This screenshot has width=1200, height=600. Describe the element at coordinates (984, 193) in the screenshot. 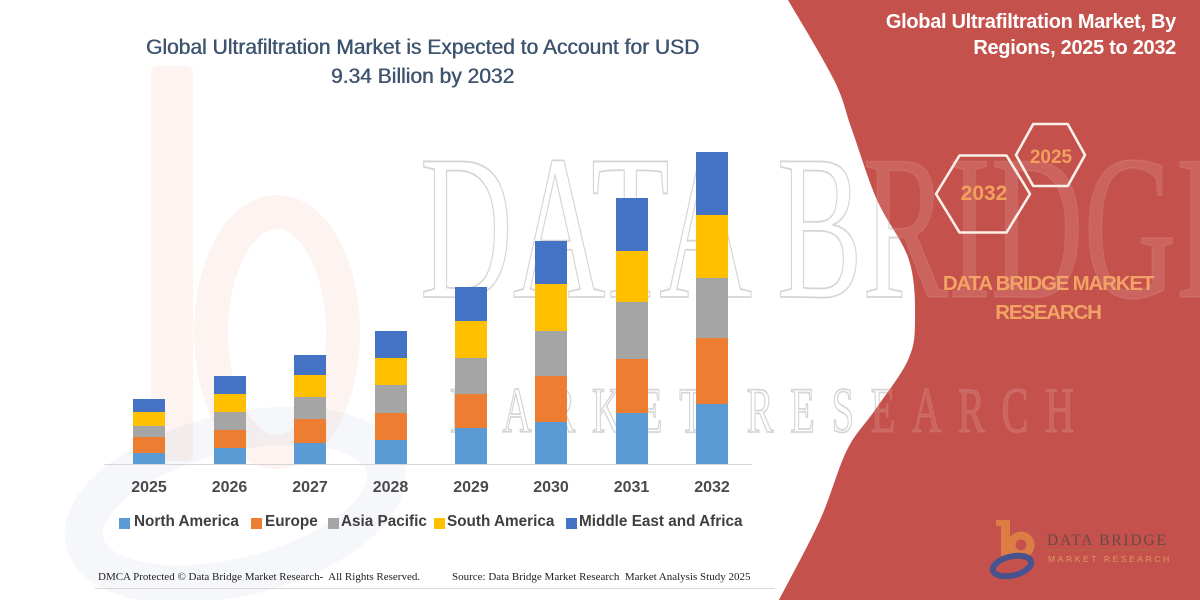

I see `svg-text: 2032` at that location.